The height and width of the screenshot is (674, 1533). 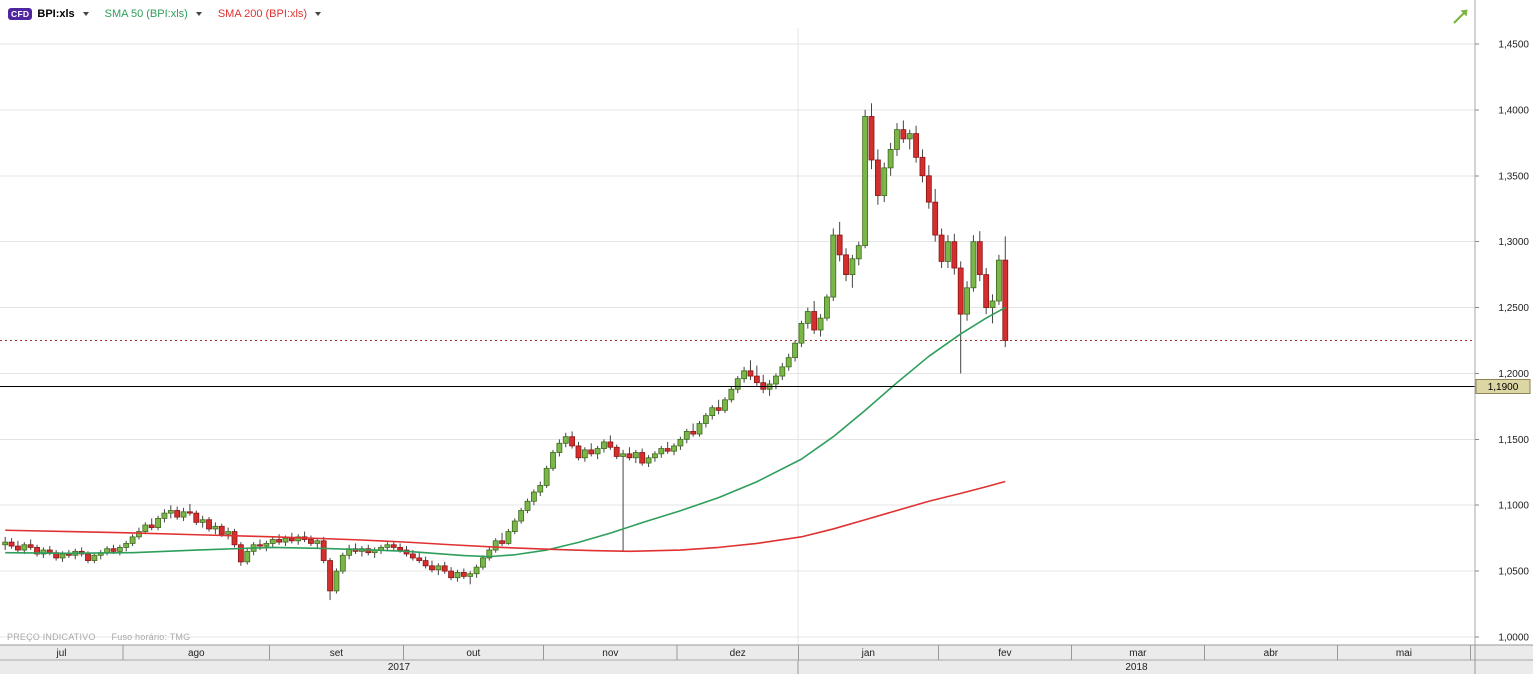 I want to click on instrument-label: BPI:xls, so click(x=56, y=14).